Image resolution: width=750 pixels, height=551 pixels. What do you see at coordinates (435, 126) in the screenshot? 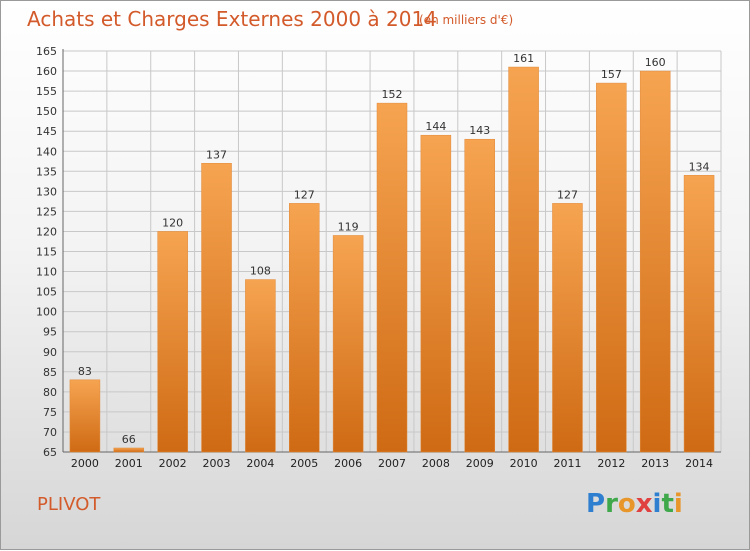
I see `value-label-2008: 144` at bounding box center [435, 126].